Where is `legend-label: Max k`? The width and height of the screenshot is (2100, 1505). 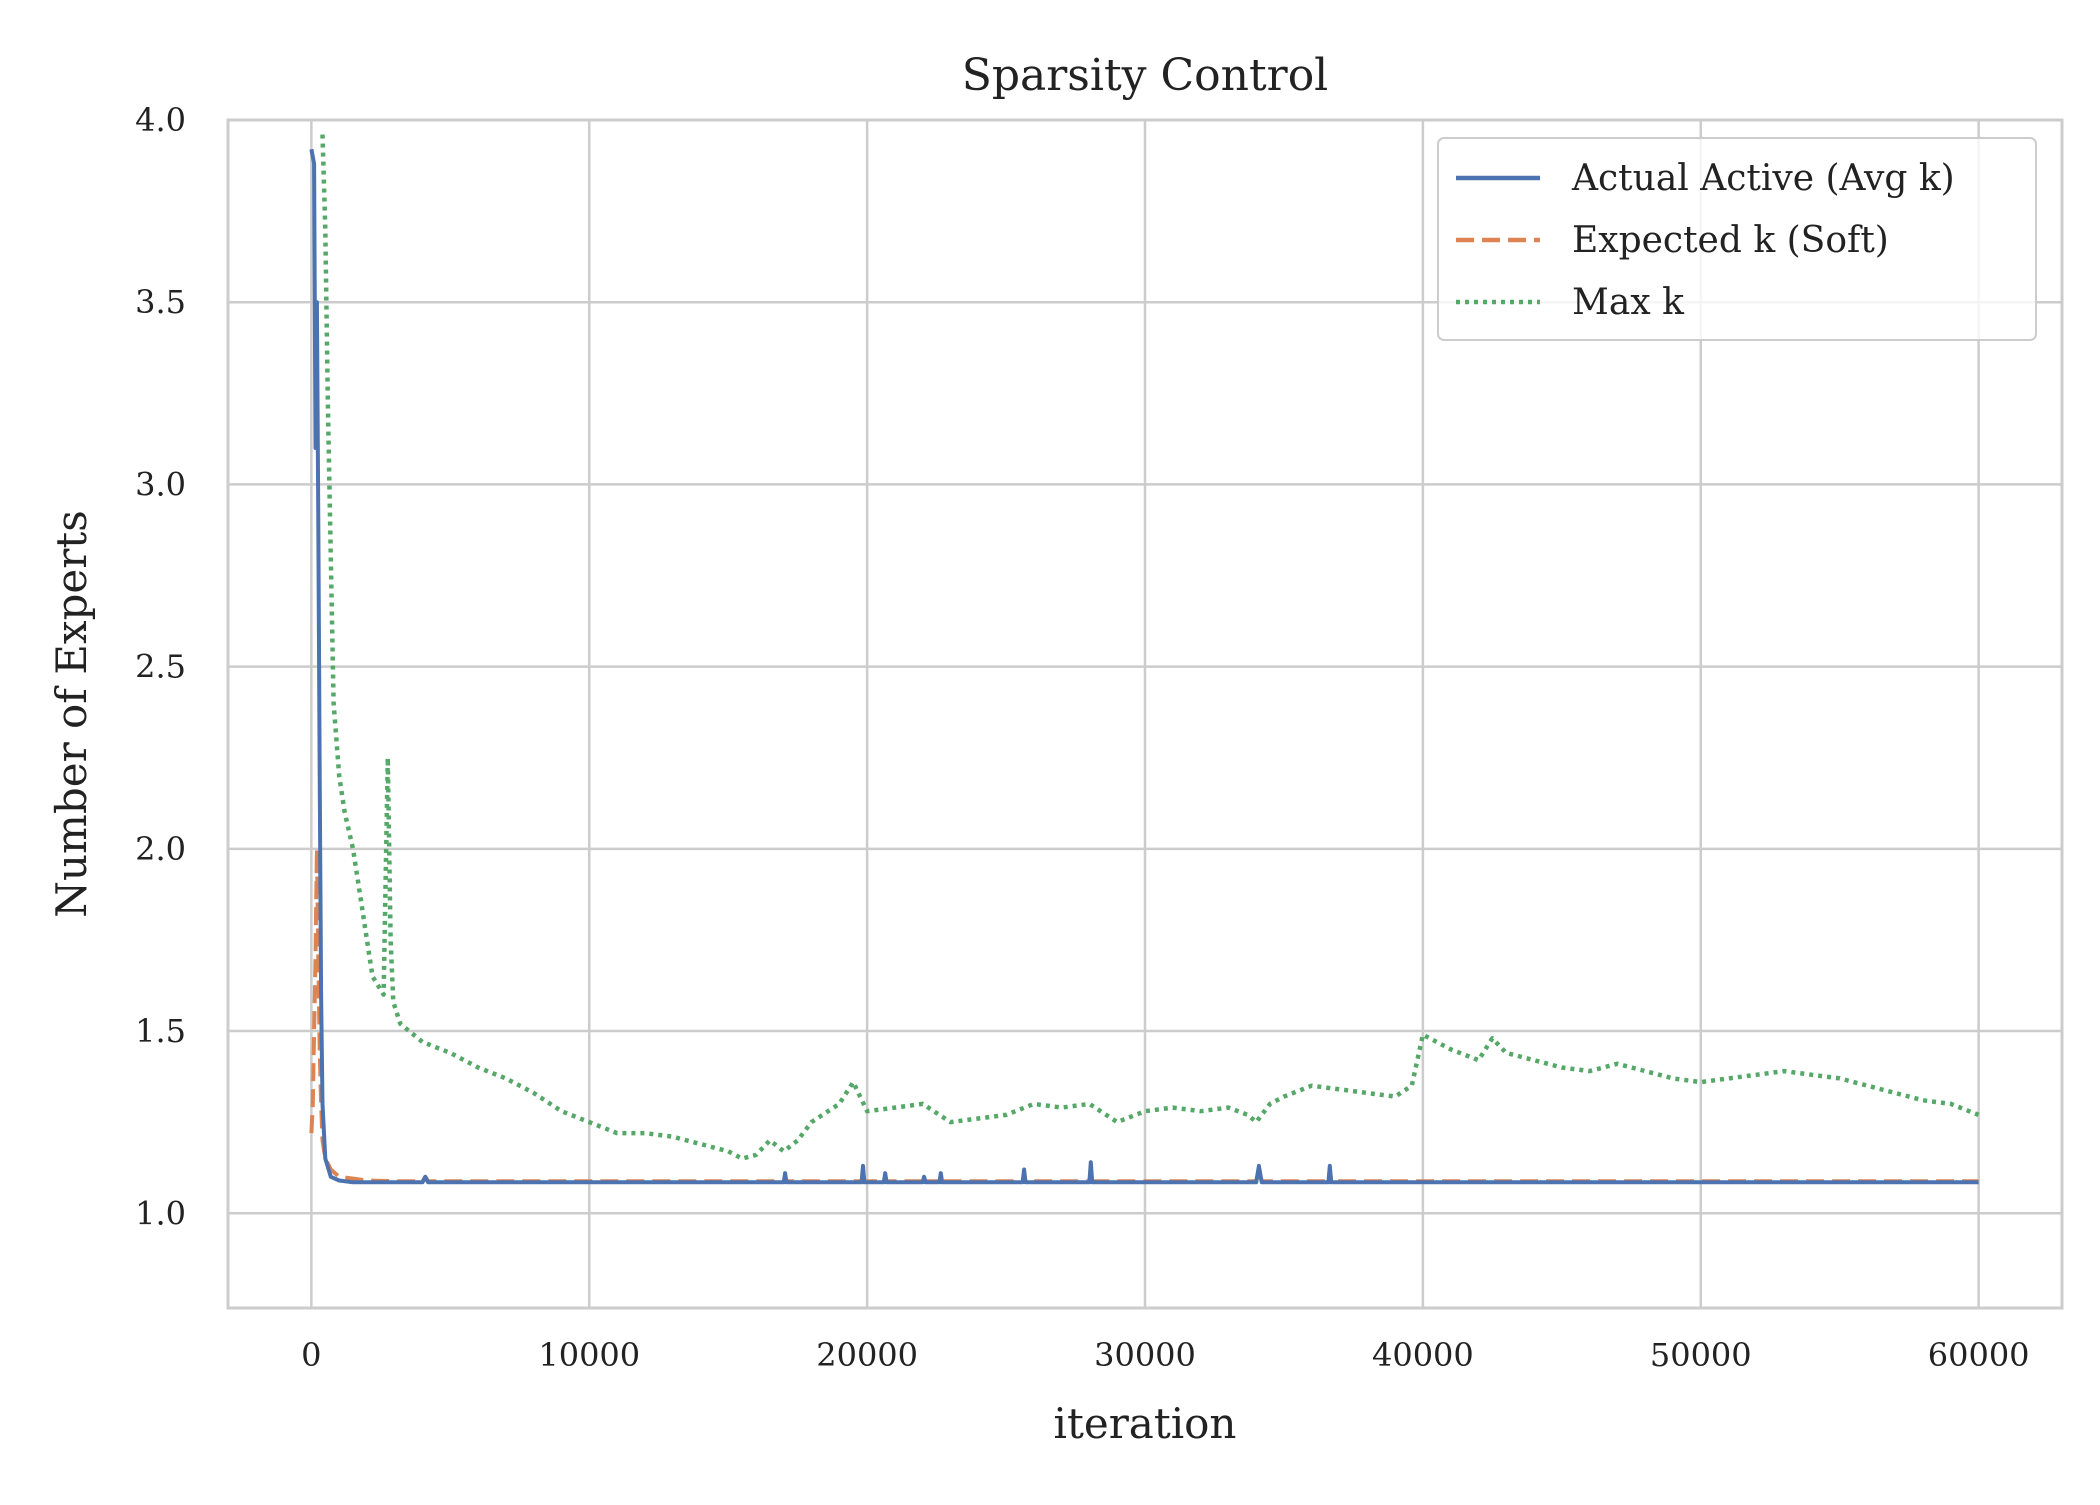 legend-label: Max k is located at coordinates (1628, 302).